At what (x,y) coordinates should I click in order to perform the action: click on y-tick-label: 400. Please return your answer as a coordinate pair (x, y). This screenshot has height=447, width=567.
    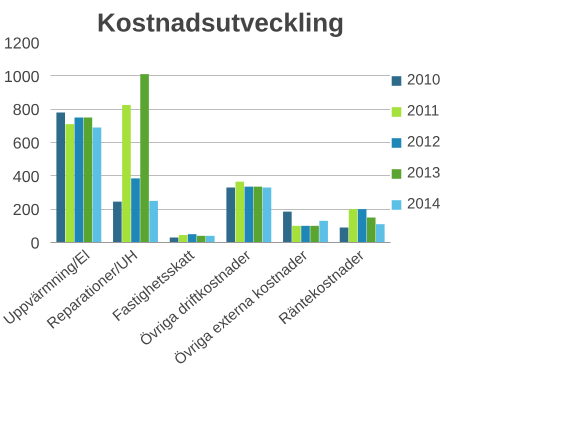
    Looking at the image, I should click on (26, 177).